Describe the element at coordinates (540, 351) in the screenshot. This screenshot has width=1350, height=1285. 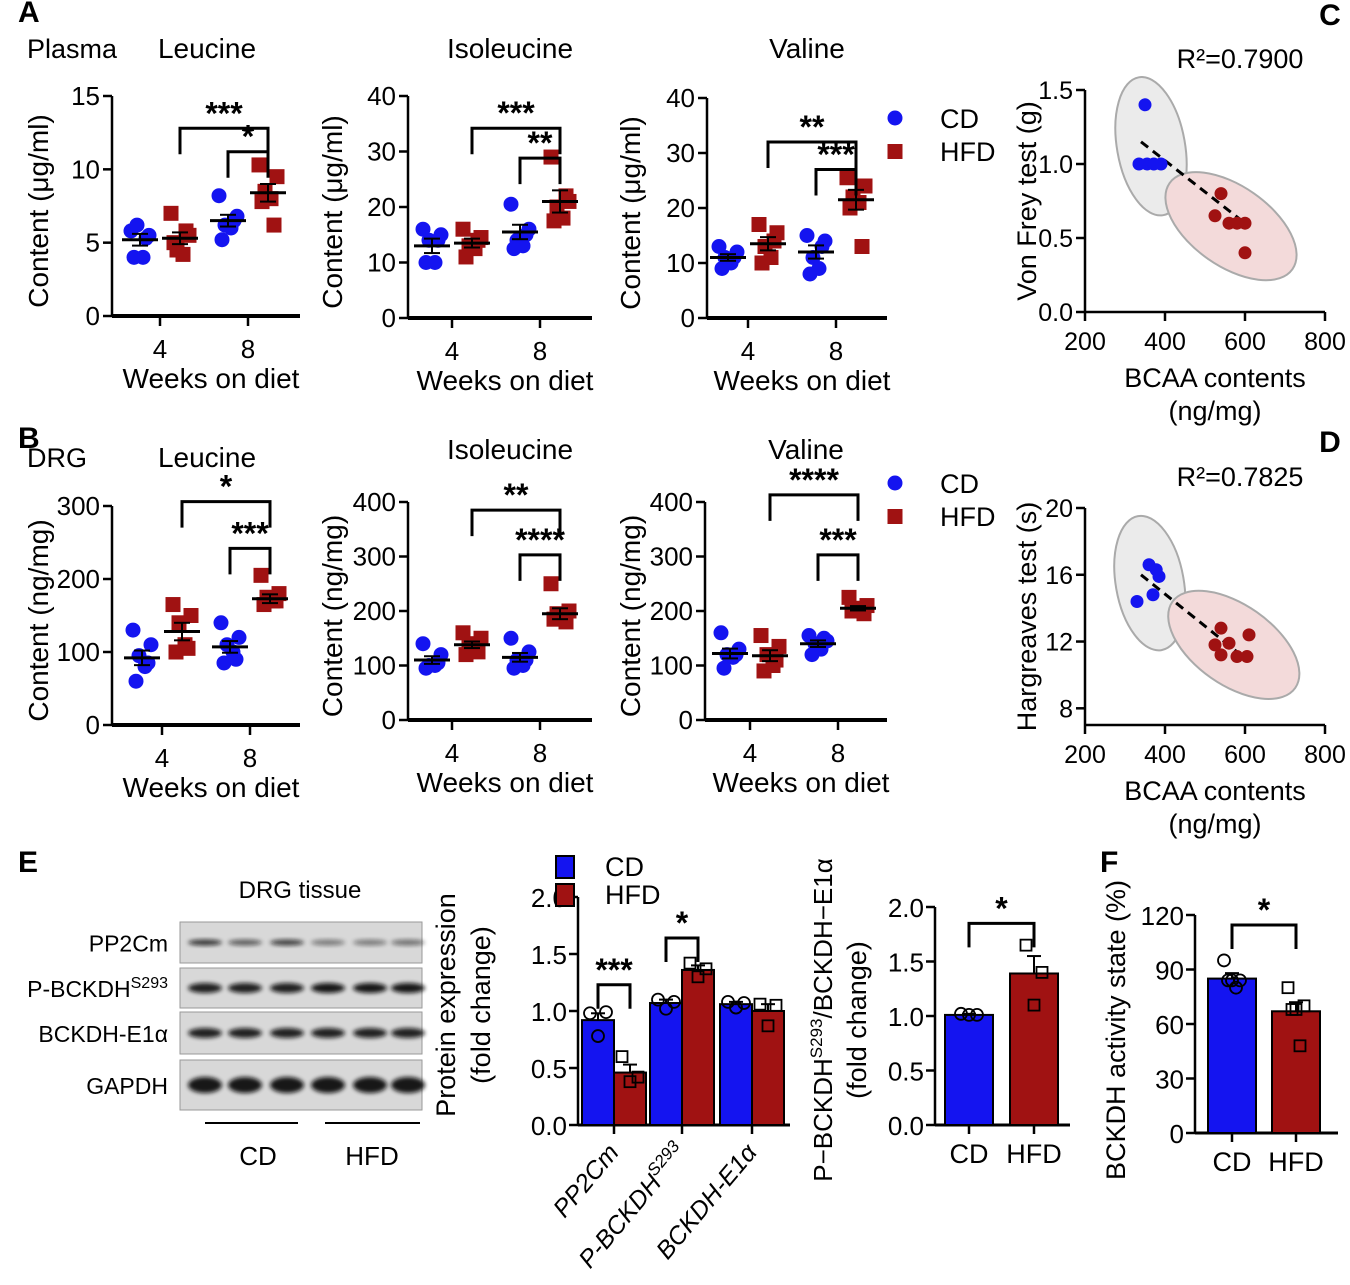
I see `x-tick-label: 8` at that location.